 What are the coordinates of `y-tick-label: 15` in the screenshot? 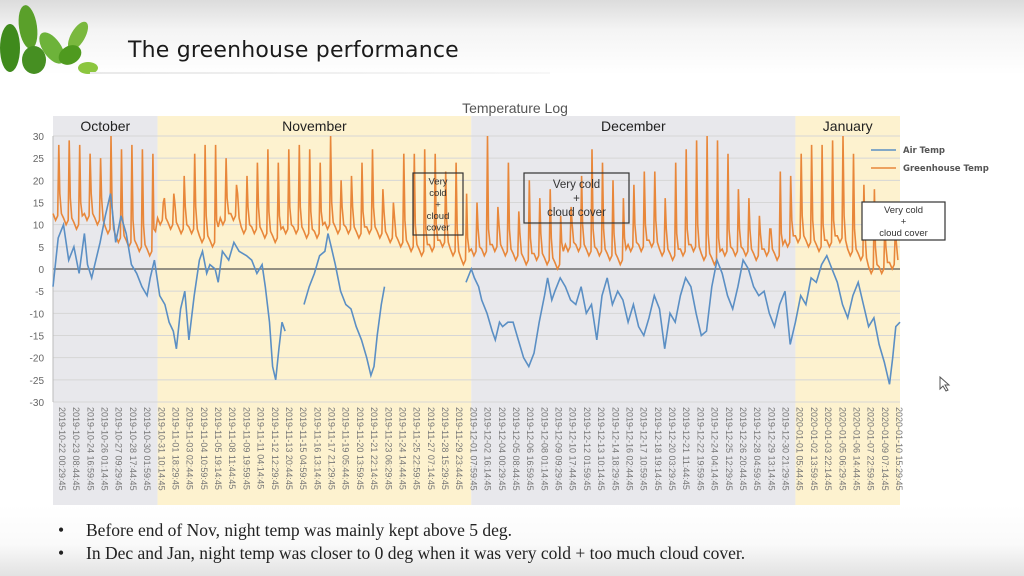 It's located at (39, 204).